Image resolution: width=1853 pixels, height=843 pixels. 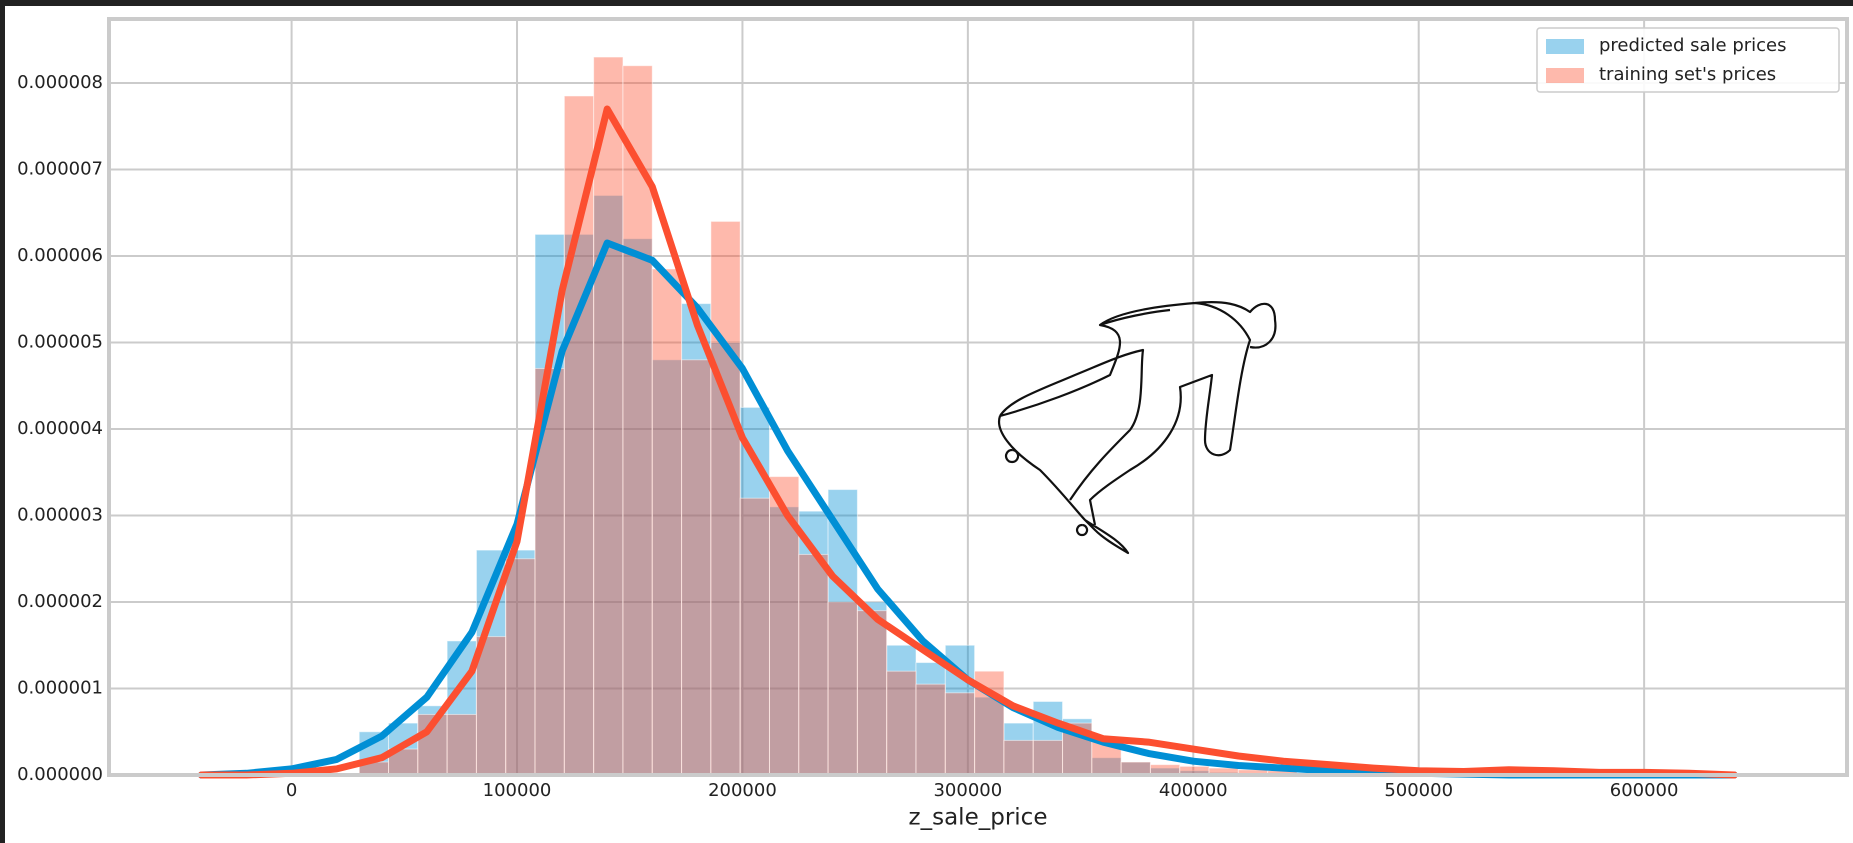 What do you see at coordinates (742, 790) in the screenshot?
I see `x-tick-label: 200000` at bounding box center [742, 790].